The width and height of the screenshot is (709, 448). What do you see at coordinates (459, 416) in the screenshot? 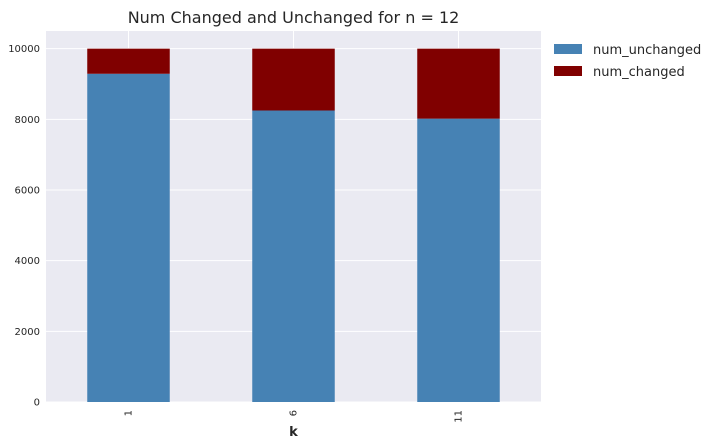
I see `x-tick-label: 11` at bounding box center [459, 416].